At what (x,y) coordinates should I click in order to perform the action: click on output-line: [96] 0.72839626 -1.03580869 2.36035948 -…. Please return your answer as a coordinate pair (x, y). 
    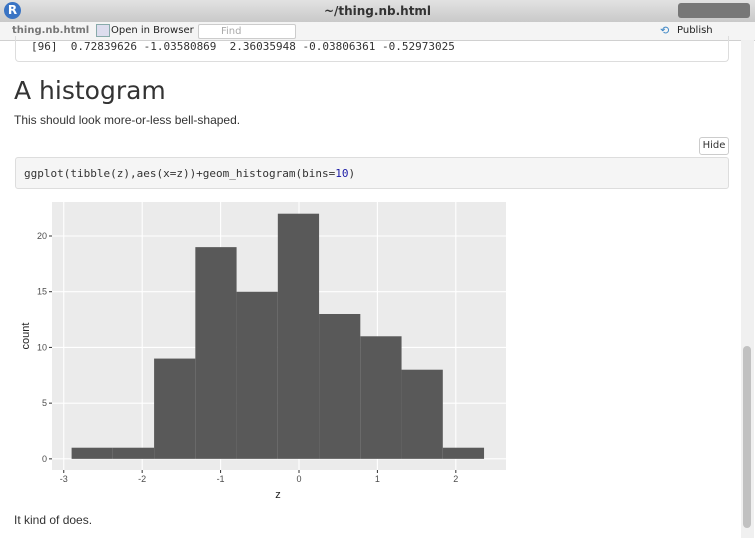
    Looking at the image, I should click on (243, 46).